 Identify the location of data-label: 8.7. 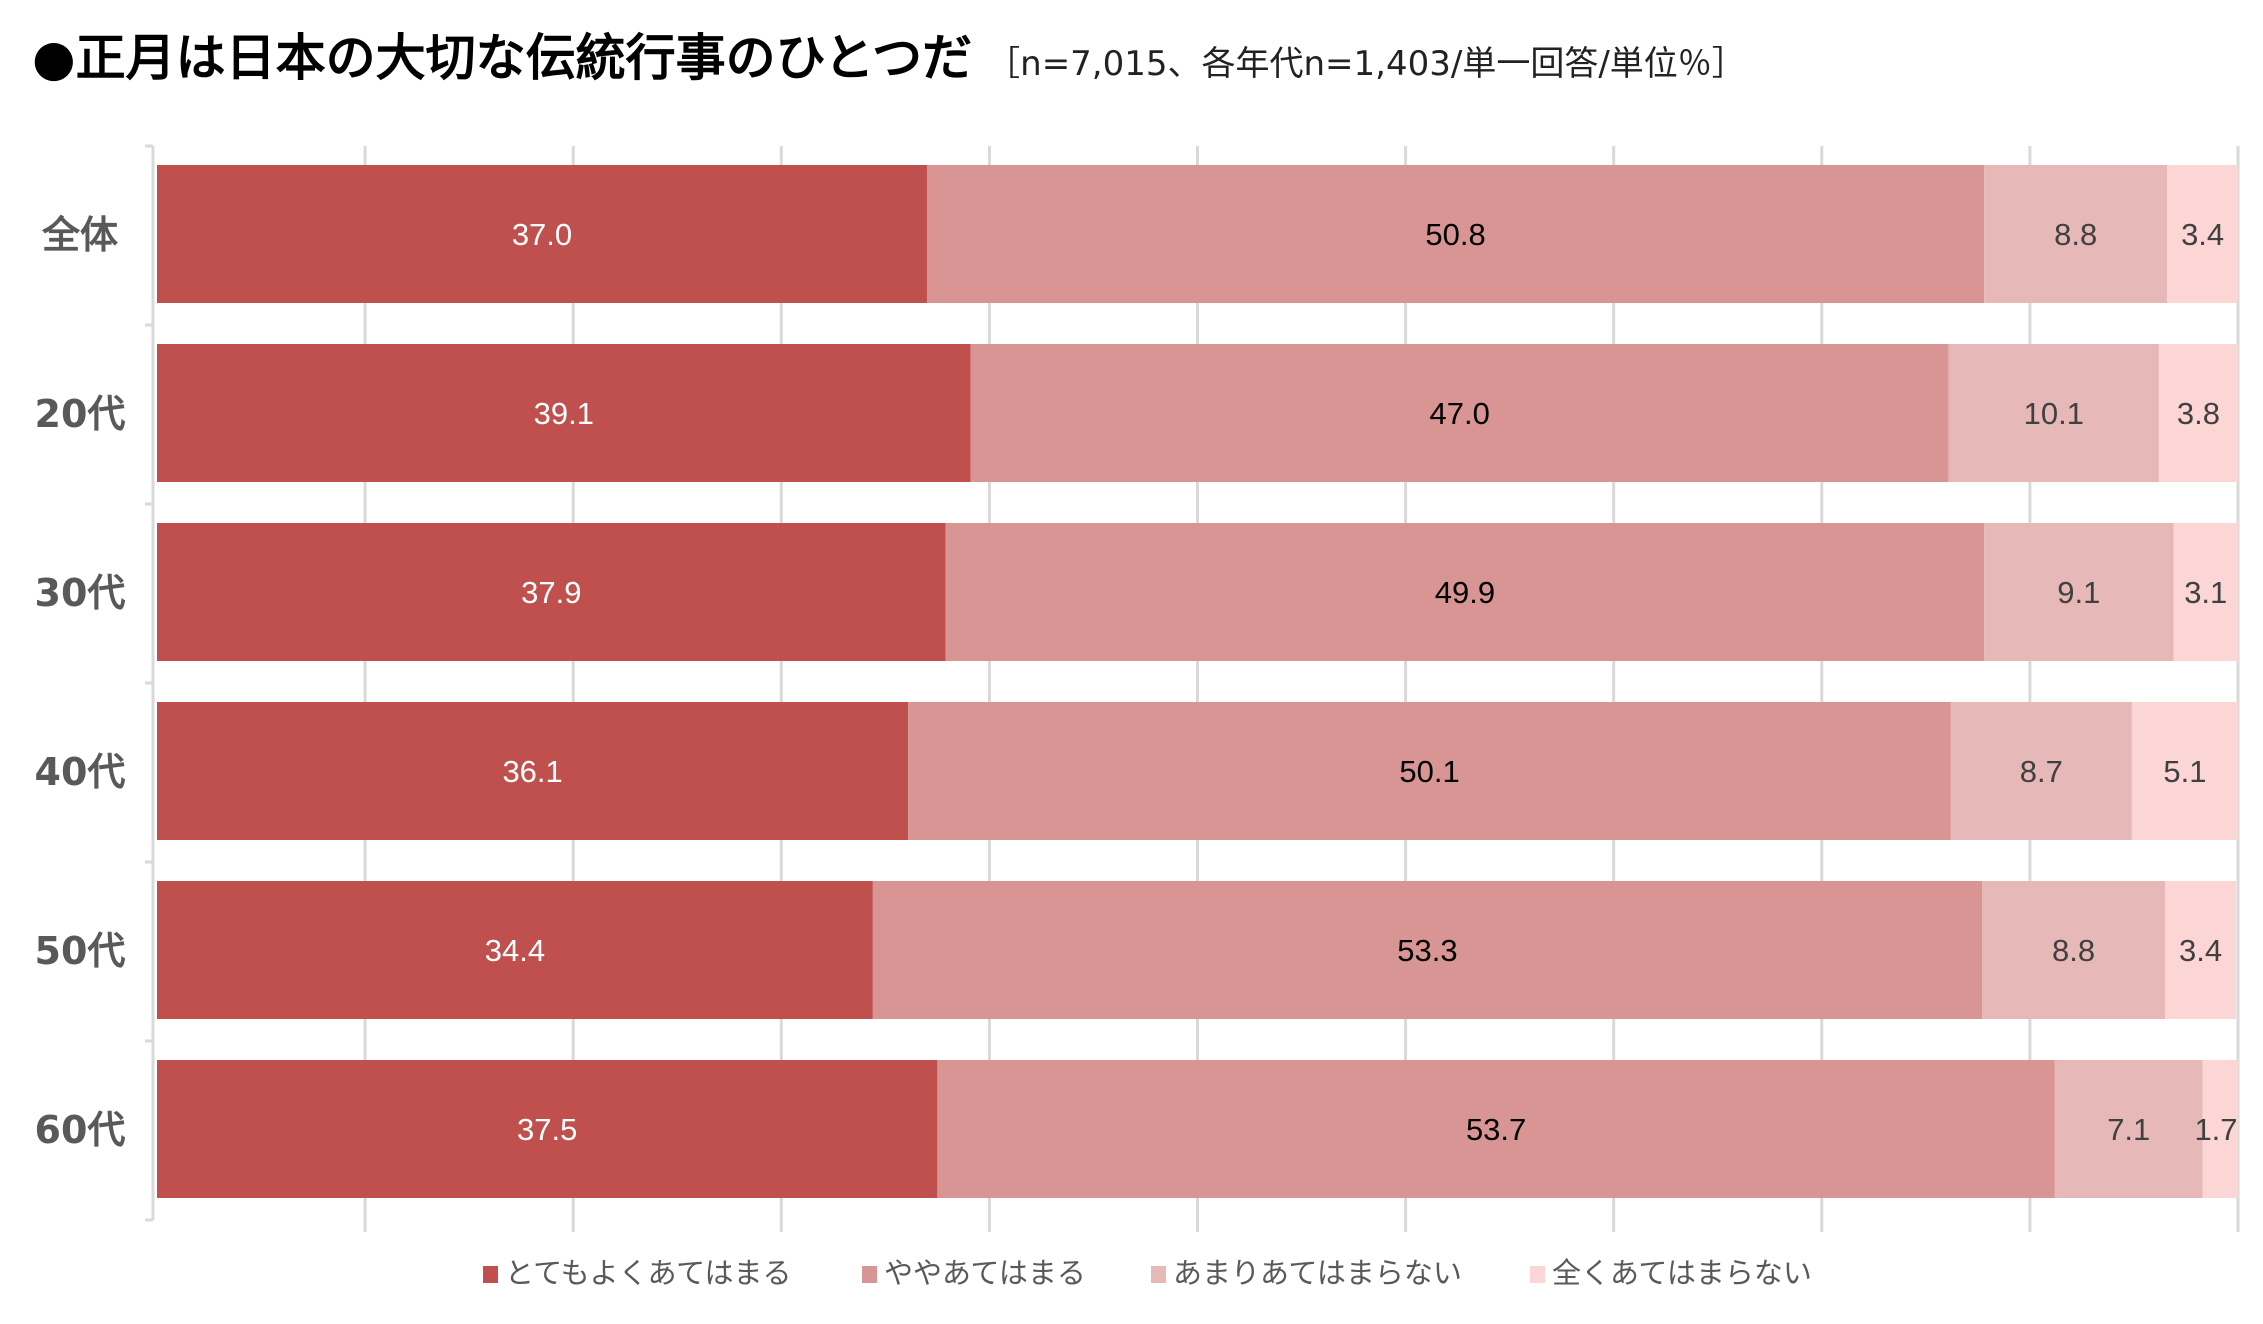
(2041, 771).